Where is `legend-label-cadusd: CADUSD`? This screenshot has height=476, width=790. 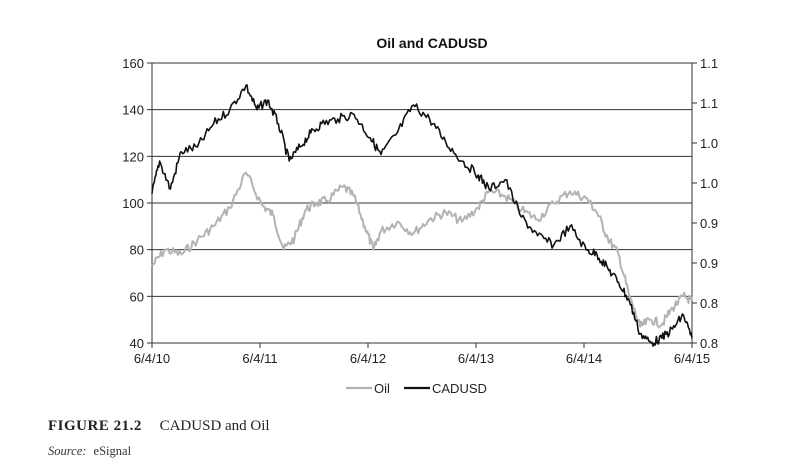 legend-label-cadusd: CADUSD is located at coordinates (459, 388).